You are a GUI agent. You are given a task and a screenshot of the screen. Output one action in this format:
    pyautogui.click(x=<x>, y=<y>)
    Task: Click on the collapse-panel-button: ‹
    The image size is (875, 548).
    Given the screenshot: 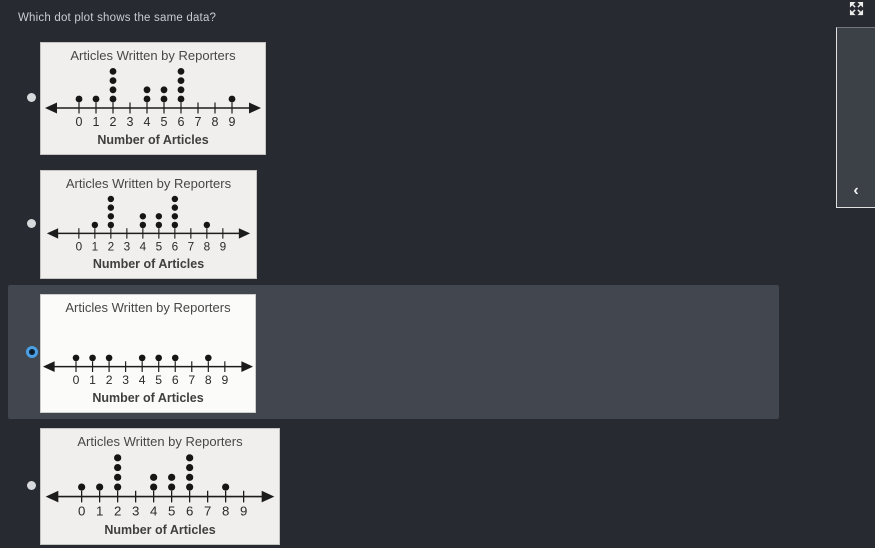 What is the action you would take?
    pyautogui.click(x=856, y=191)
    